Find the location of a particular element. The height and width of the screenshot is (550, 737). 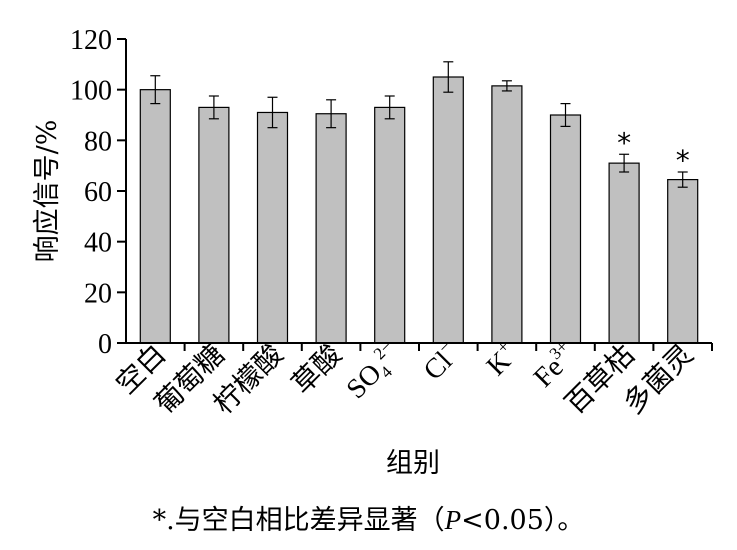

footnote: *.与空白相比差异显著（P<0.05）。 is located at coordinates (368, 517).